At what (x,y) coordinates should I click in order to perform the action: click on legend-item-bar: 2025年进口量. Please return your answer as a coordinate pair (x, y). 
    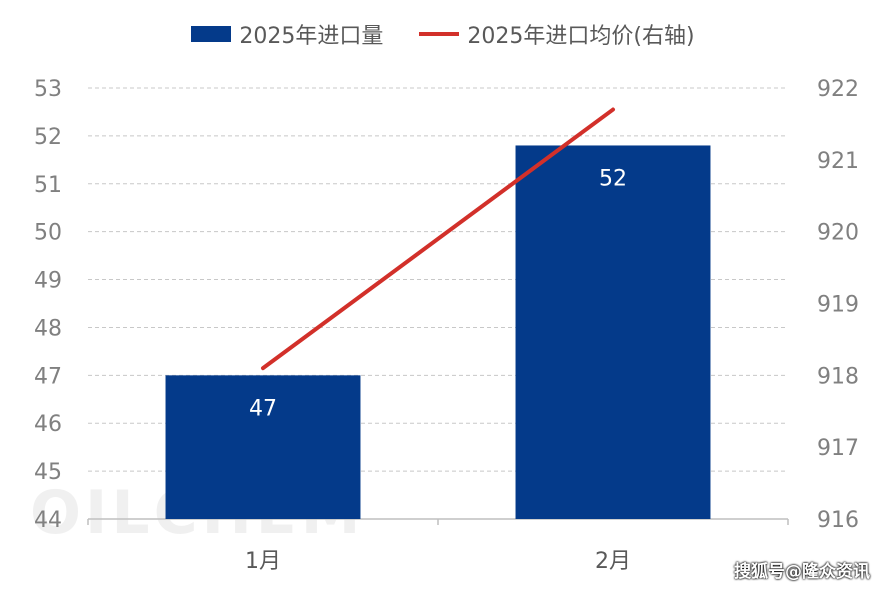
    Looking at the image, I should click on (287, 34).